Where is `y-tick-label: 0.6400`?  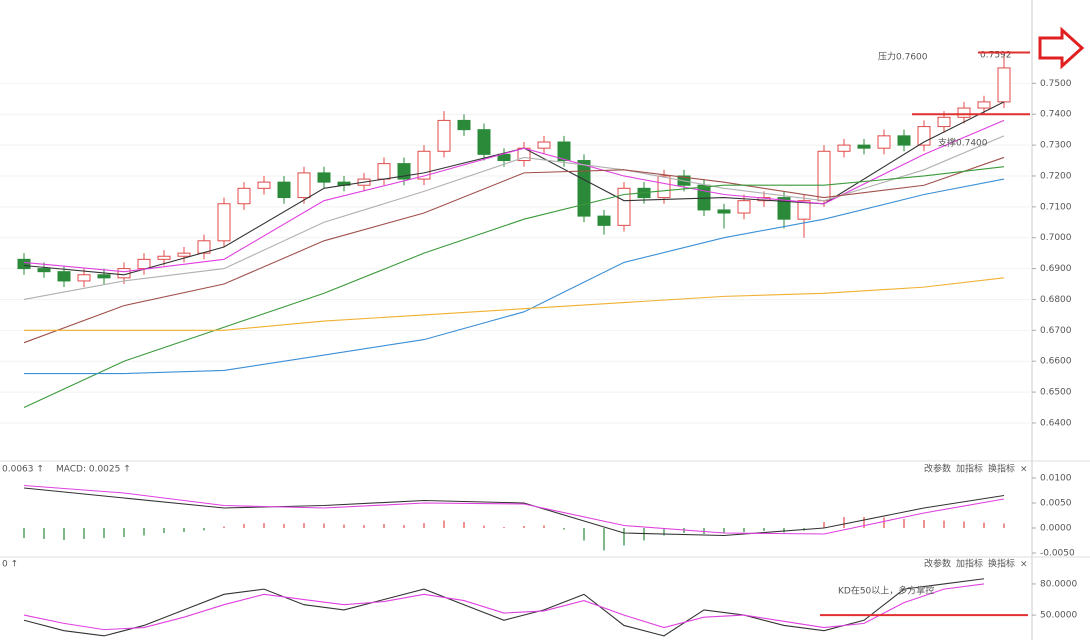 y-tick-label: 0.6400 is located at coordinates (1056, 423).